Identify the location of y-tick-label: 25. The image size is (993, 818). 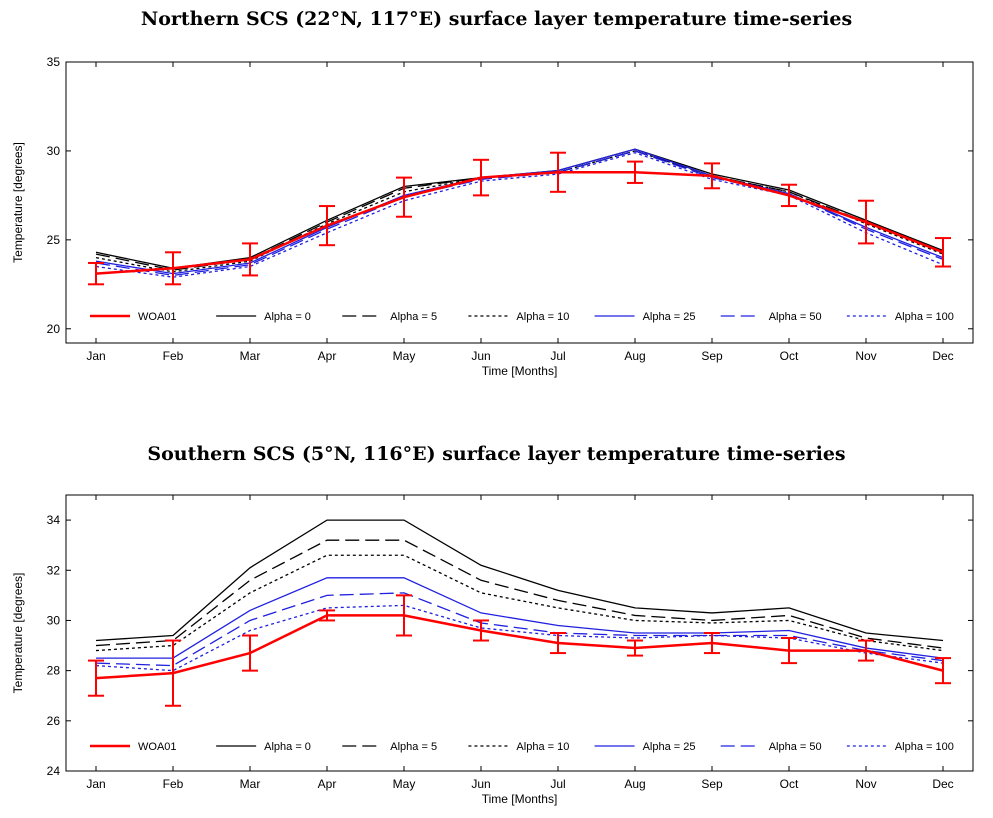
(54, 240).